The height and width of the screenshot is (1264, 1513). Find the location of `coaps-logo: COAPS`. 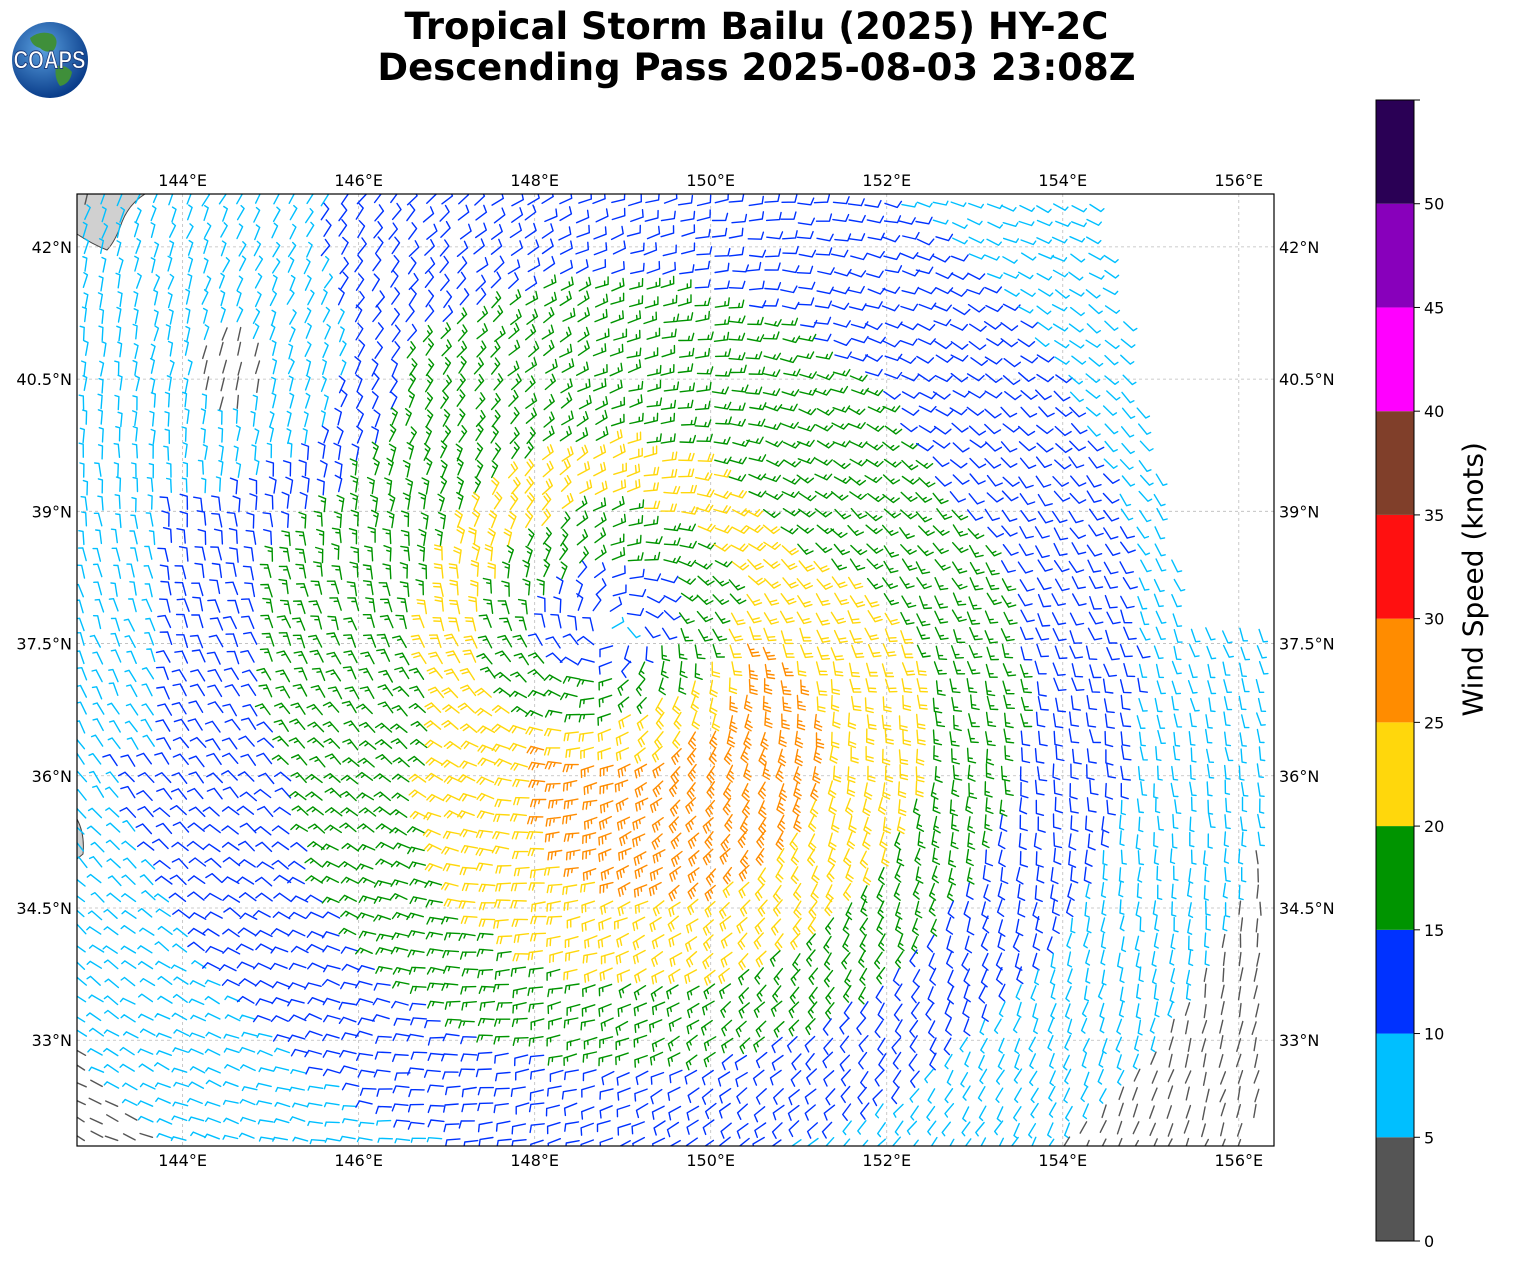

coaps-logo: COAPS is located at coordinates (50, 60).